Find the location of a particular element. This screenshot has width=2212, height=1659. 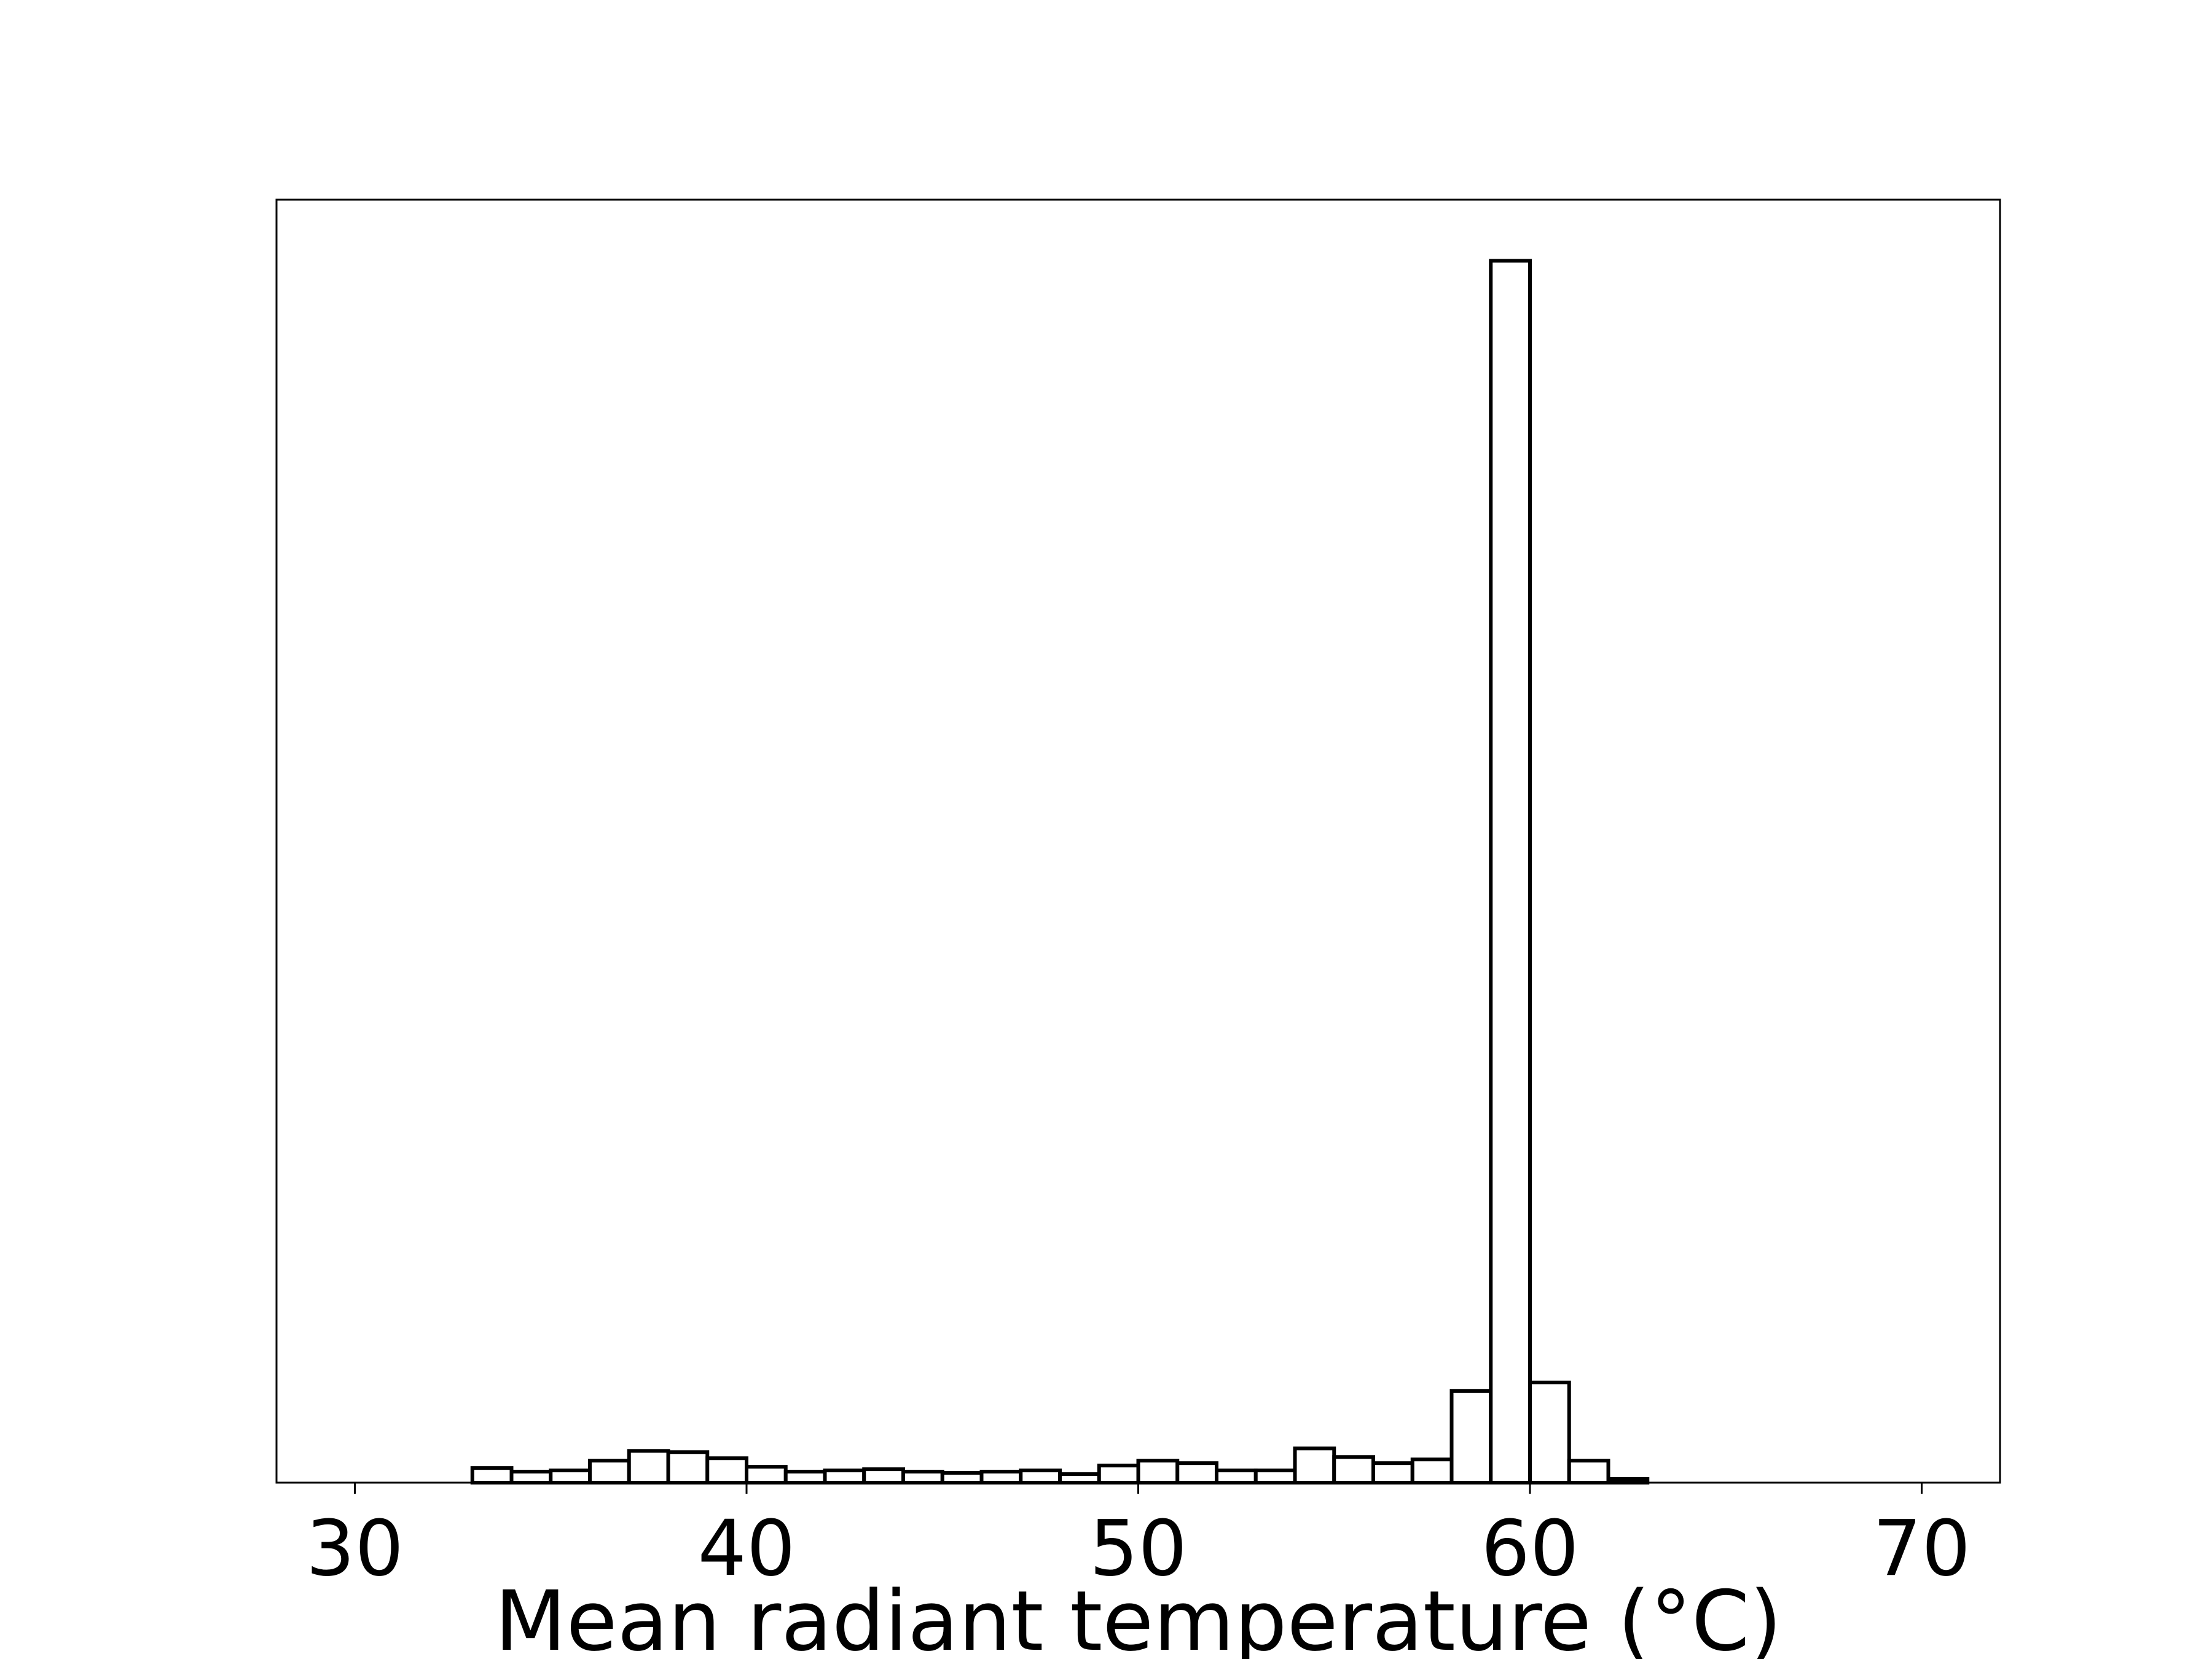

x-tick-label: 50 is located at coordinates (1138, 1548).